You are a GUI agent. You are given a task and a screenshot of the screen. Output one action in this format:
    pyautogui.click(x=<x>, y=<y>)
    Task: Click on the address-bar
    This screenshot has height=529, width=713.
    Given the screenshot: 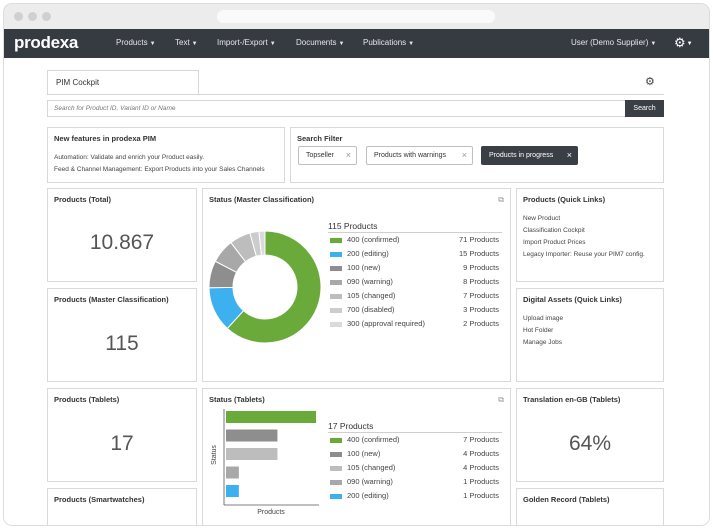 What is the action you would take?
    pyautogui.click(x=356, y=16)
    